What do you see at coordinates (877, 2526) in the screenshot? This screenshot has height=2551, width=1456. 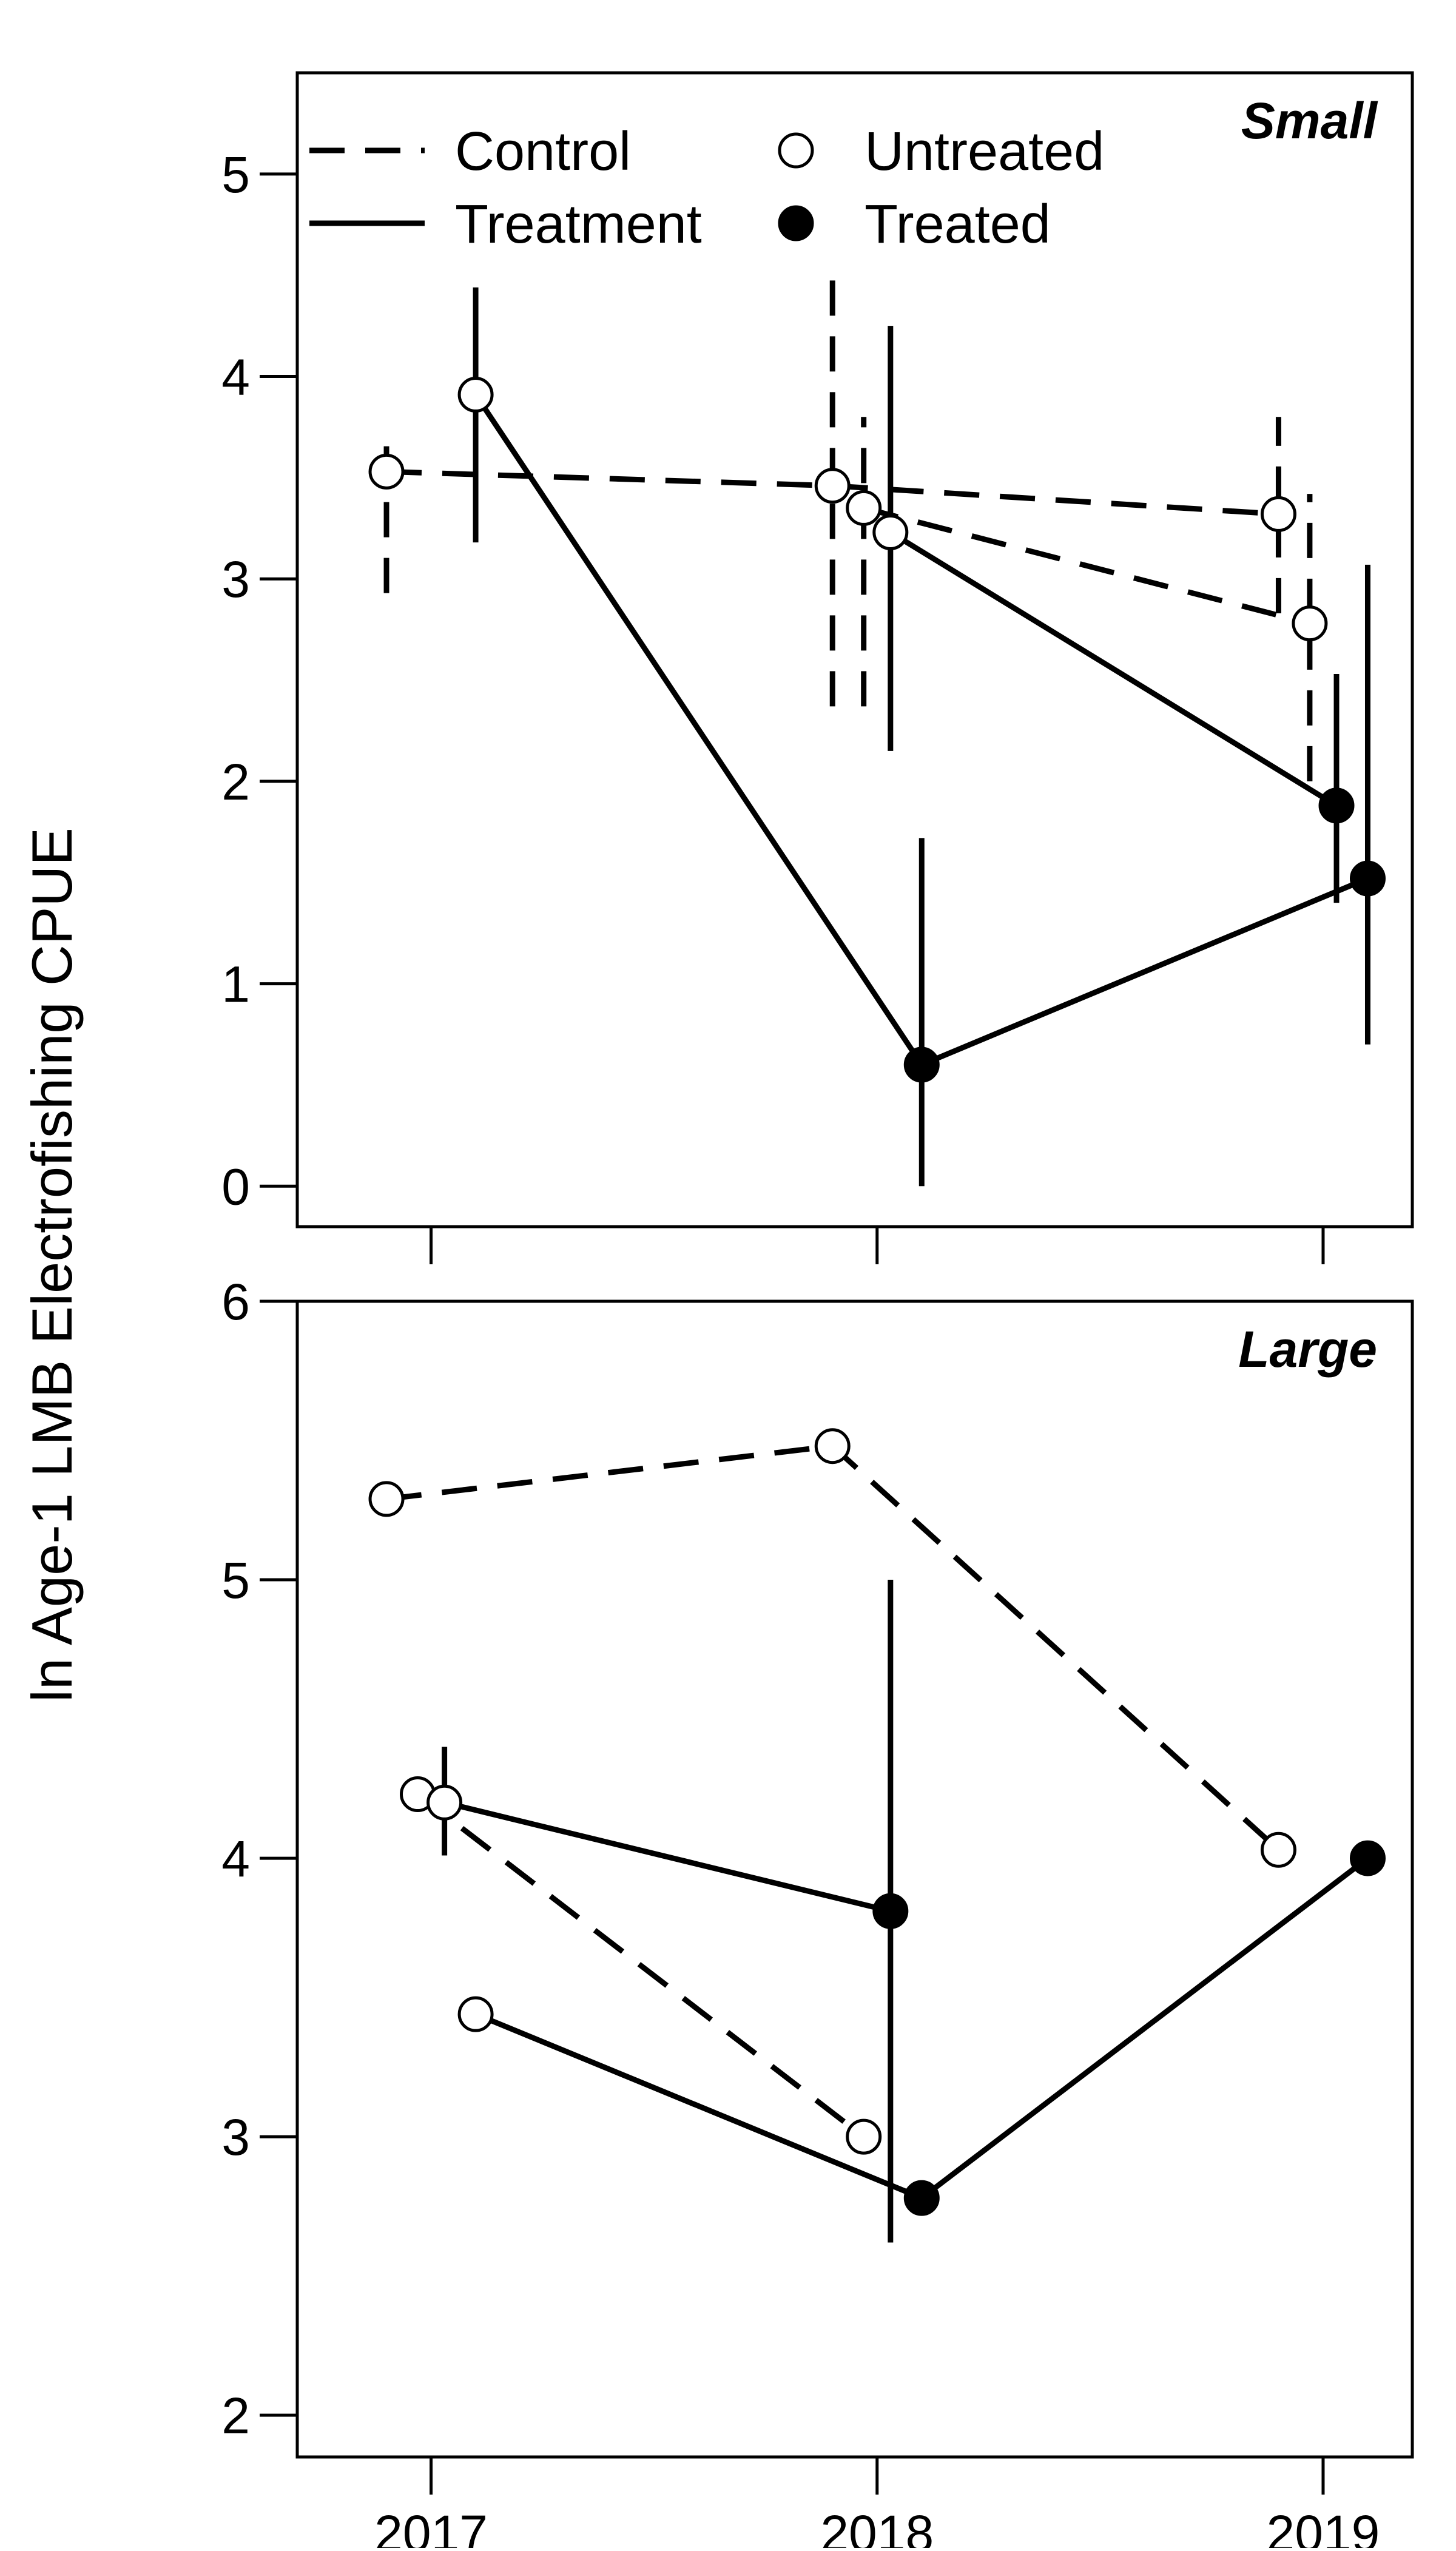 I see `x-tick-label: 2018` at bounding box center [877, 2526].